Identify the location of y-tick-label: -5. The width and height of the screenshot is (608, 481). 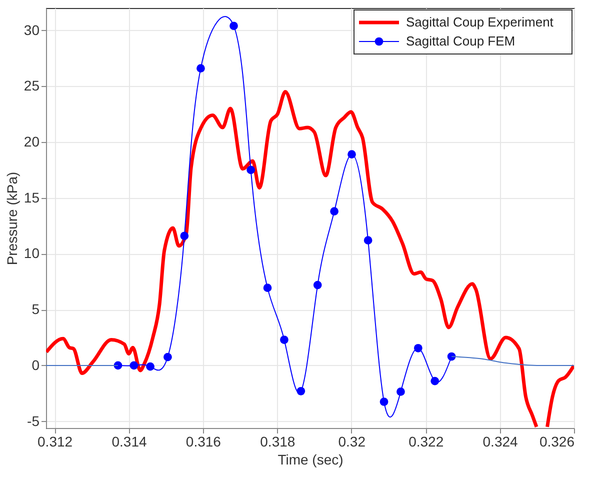
(33, 420).